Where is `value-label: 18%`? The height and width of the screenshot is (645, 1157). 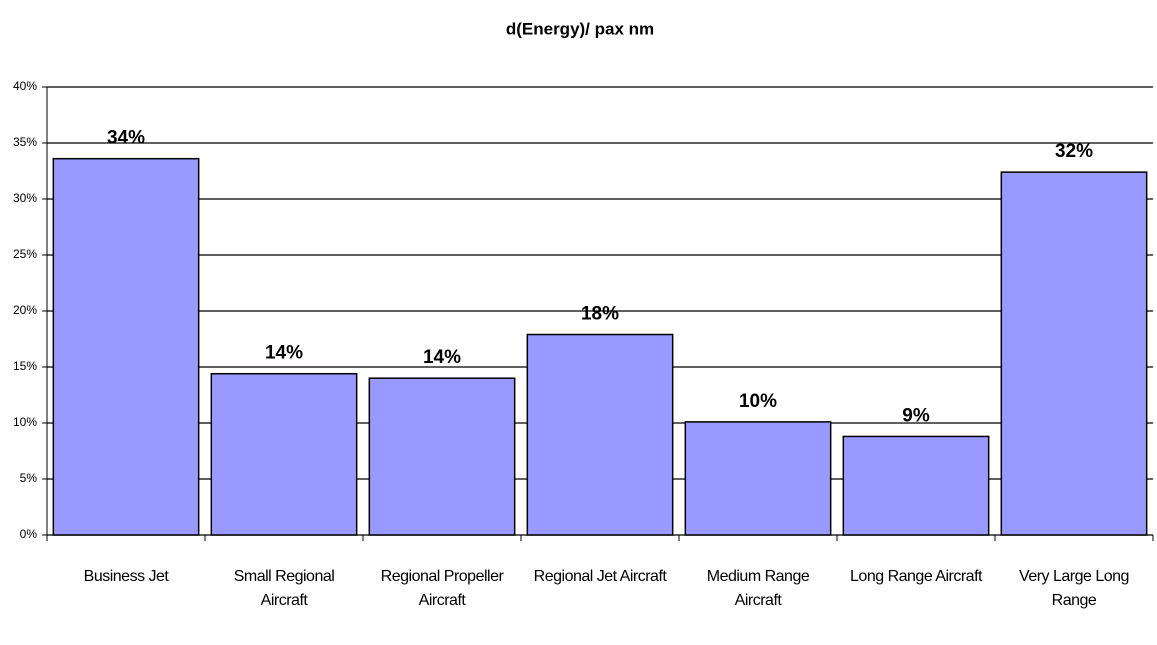 value-label: 18% is located at coordinates (600, 314).